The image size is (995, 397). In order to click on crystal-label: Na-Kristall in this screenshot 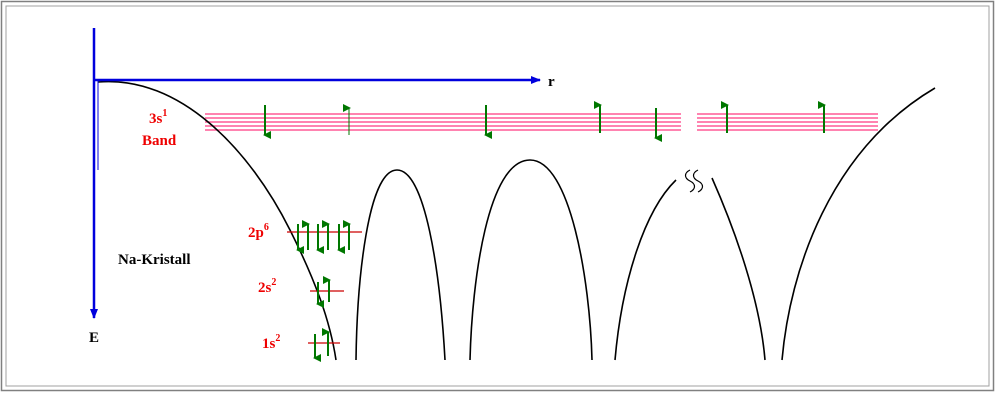, I will do `click(154, 260)`.